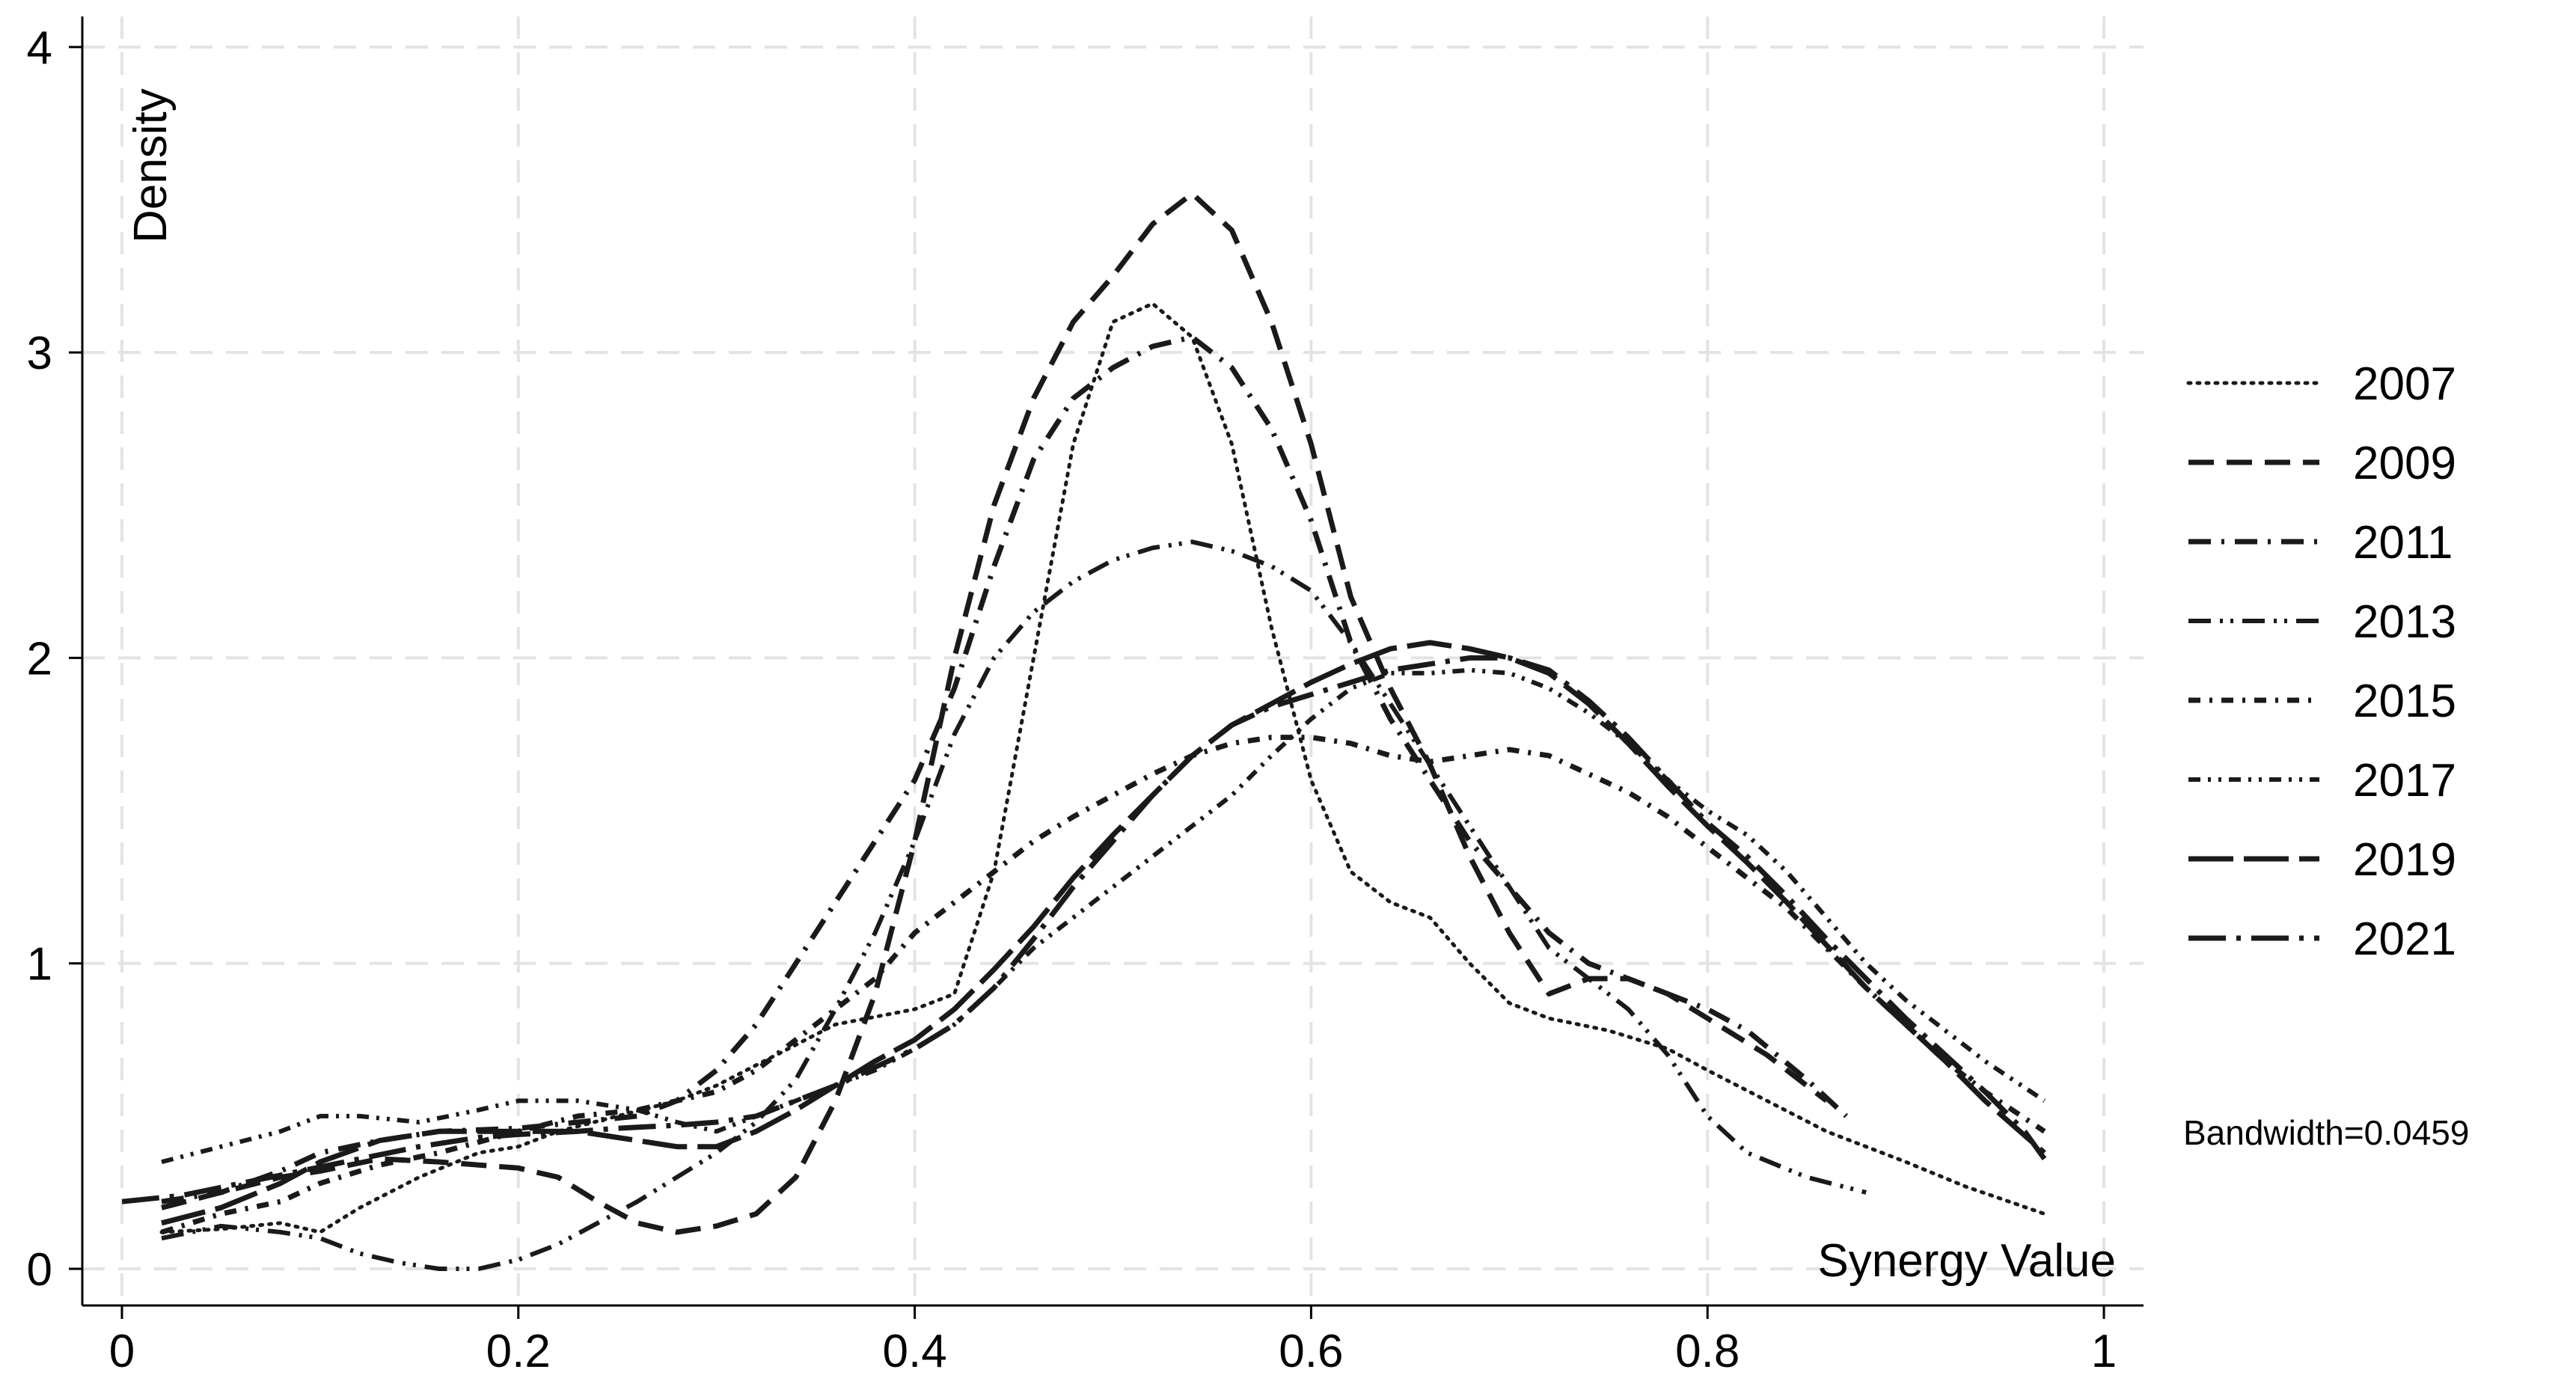 The width and height of the screenshot is (2576, 1396). What do you see at coordinates (518, 1352) in the screenshot?
I see `x-tick-label-1: 0.2` at bounding box center [518, 1352].